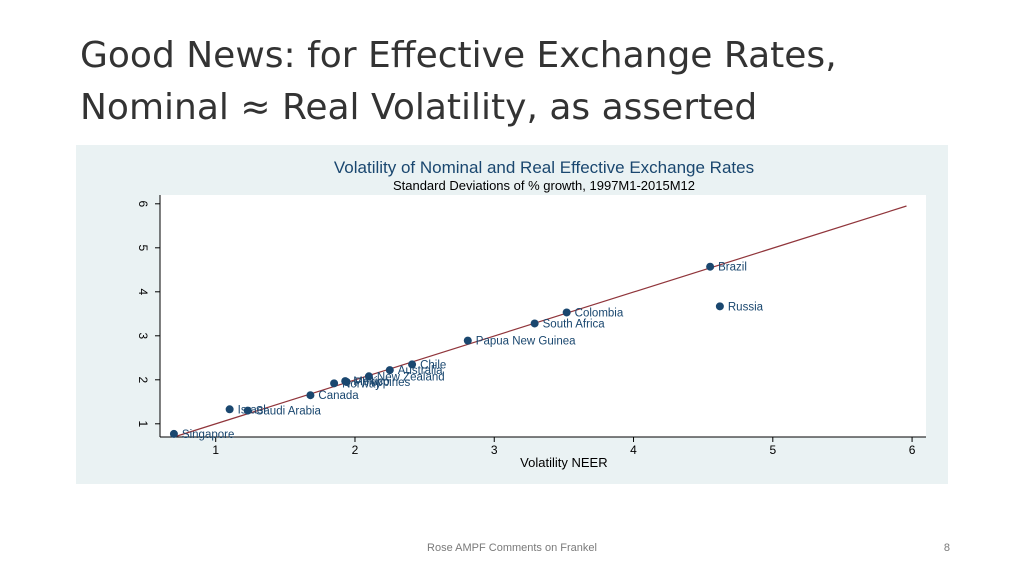  Describe the element at coordinates (338, 396) in the screenshot. I see `data-point-label: Canada` at that location.